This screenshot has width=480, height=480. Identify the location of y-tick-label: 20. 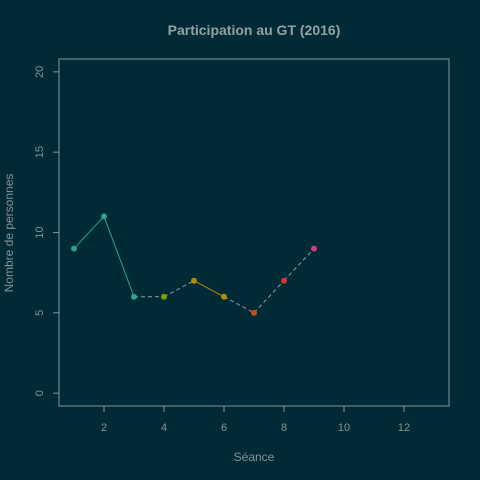
(40, 72).